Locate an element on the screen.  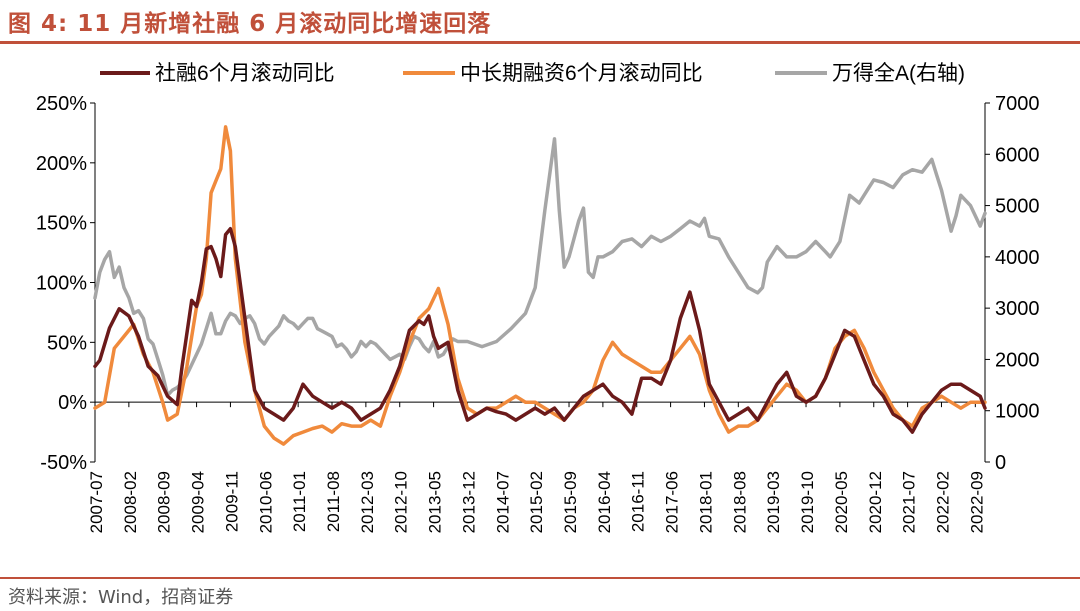
x-tick-label: 2011-01 is located at coordinates (299, 501).